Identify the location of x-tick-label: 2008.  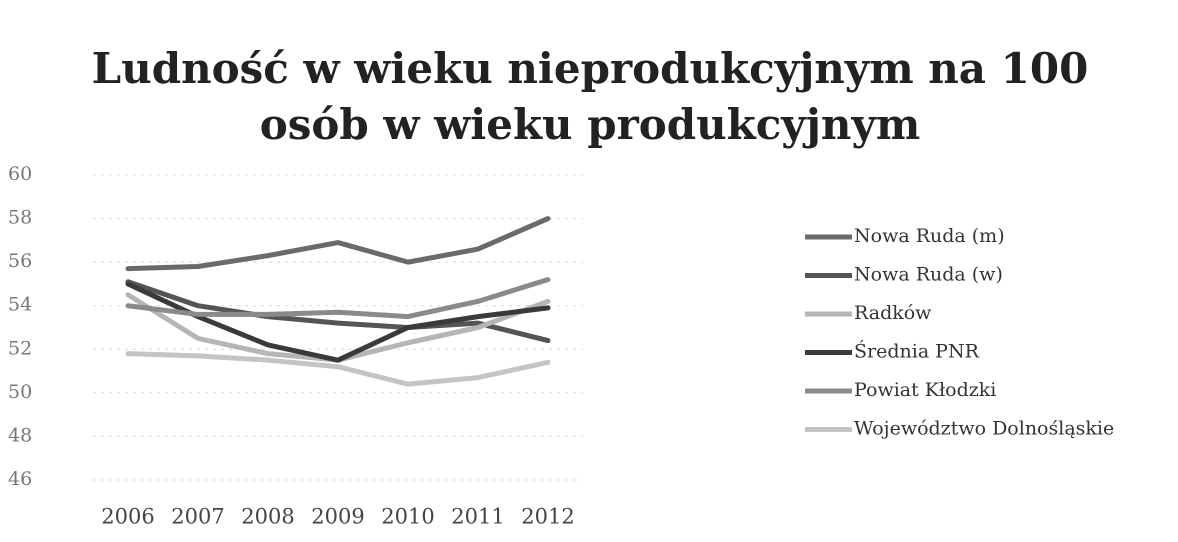
(267, 517).